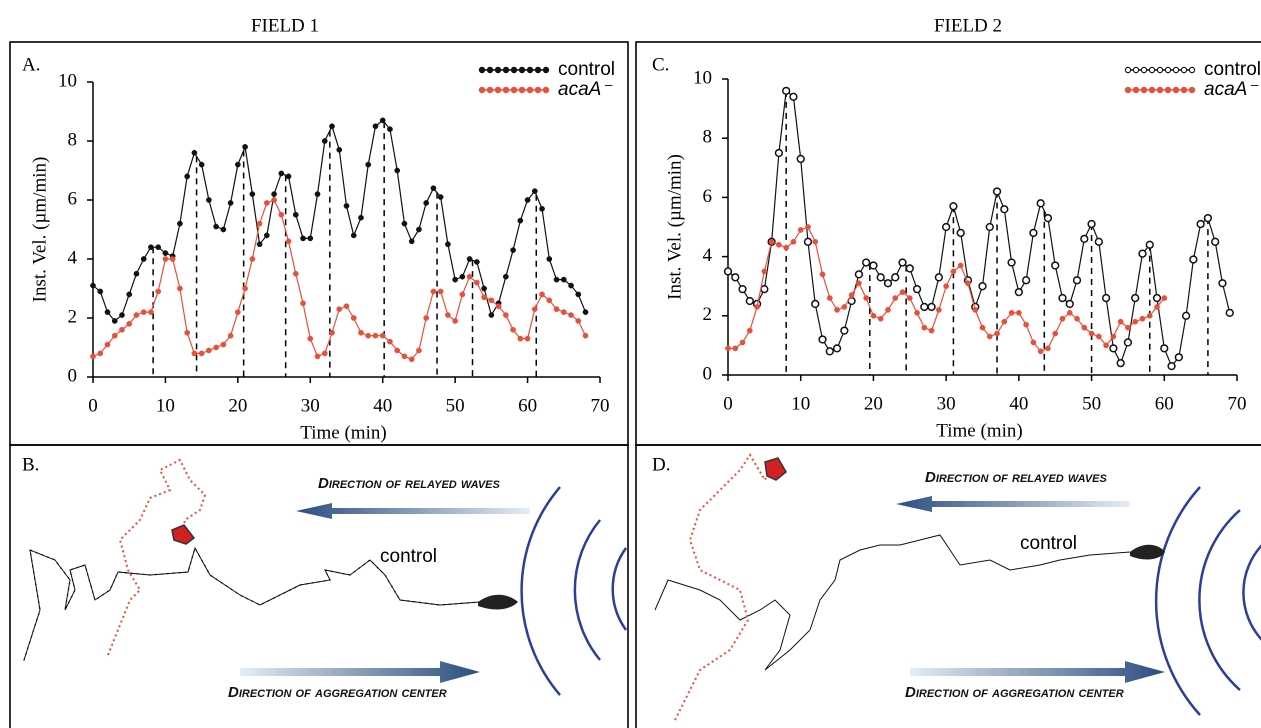 The height and width of the screenshot is (728, 1261). I want to click on x-tick-label: 10, so click(165, 405).